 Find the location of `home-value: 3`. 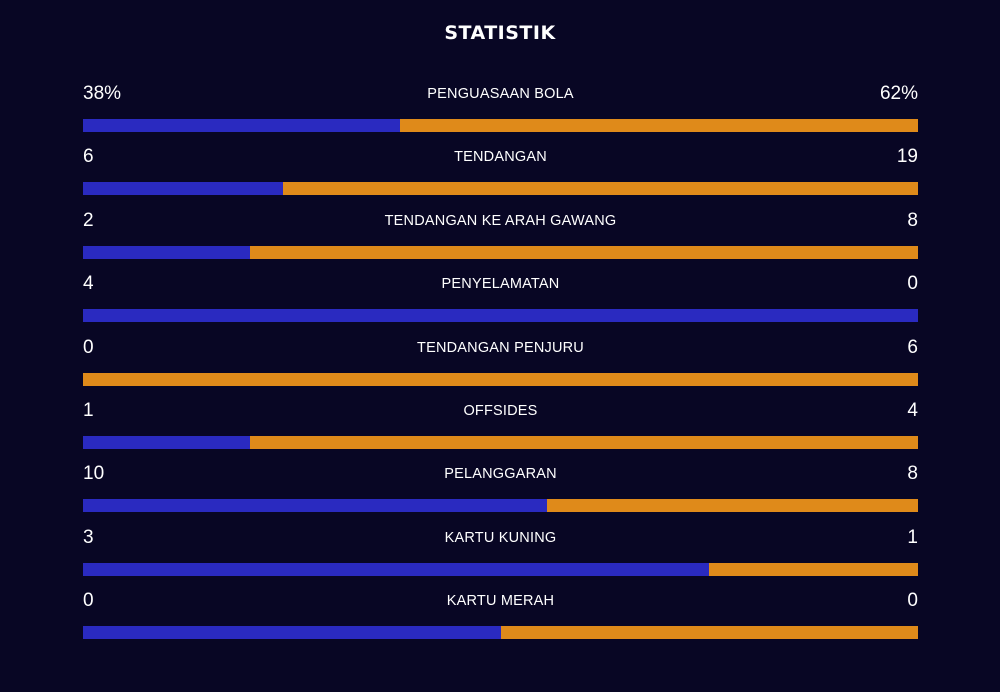

home-value: 3 is located at coordinates (88, 537).